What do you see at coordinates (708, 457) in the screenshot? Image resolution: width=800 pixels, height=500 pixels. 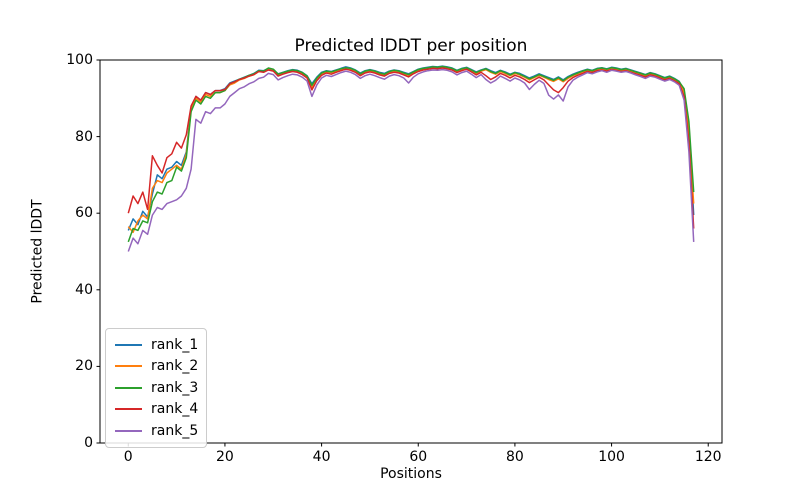 I see `x-tick-label: 120` at bounding box center [708, 457].